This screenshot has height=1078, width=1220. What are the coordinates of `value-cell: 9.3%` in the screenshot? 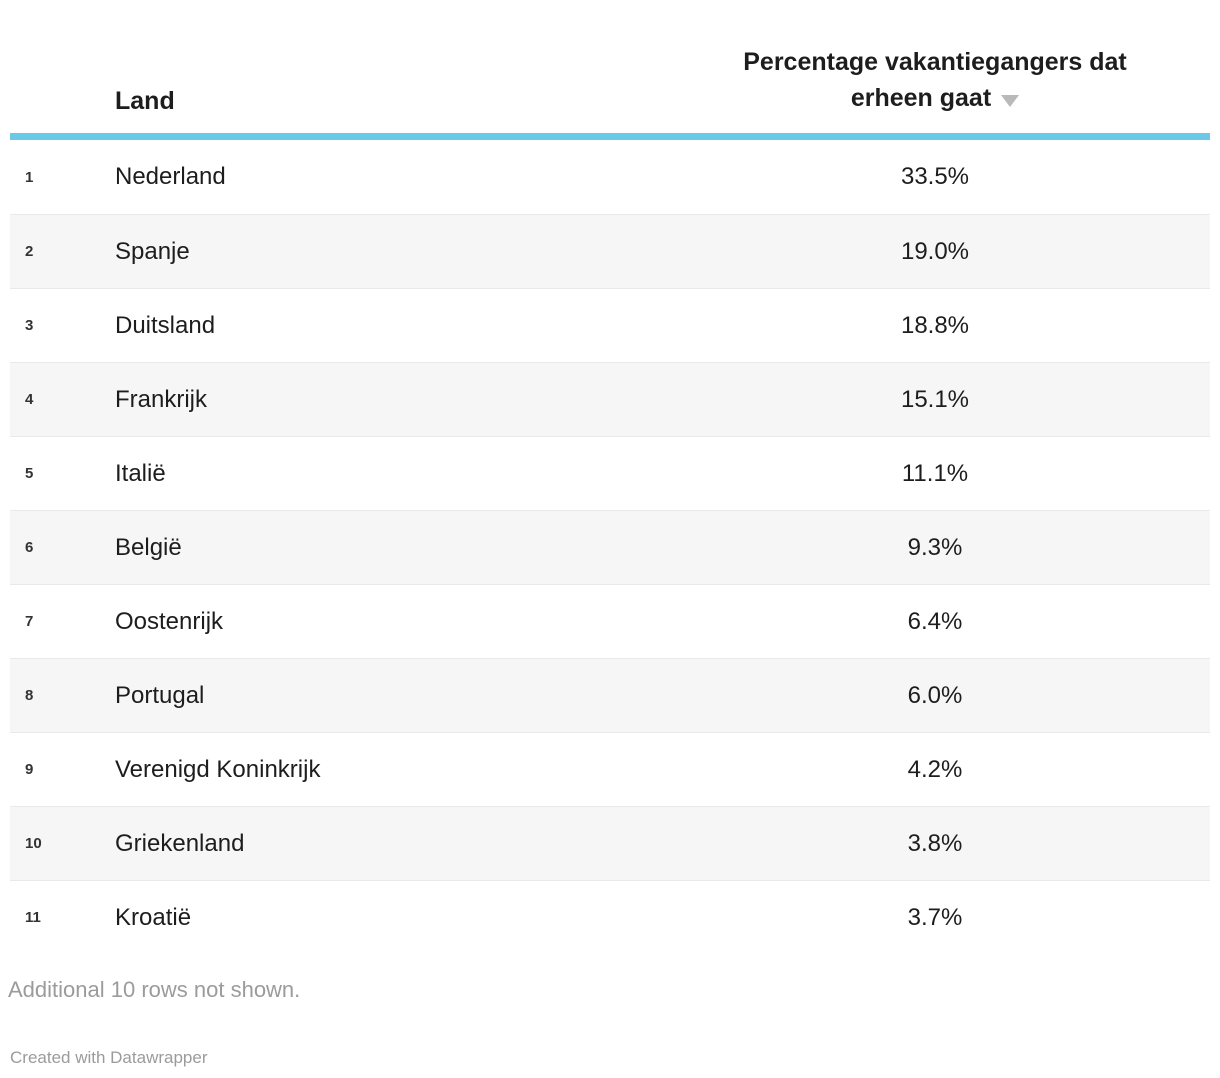 It's located at (935, 547).